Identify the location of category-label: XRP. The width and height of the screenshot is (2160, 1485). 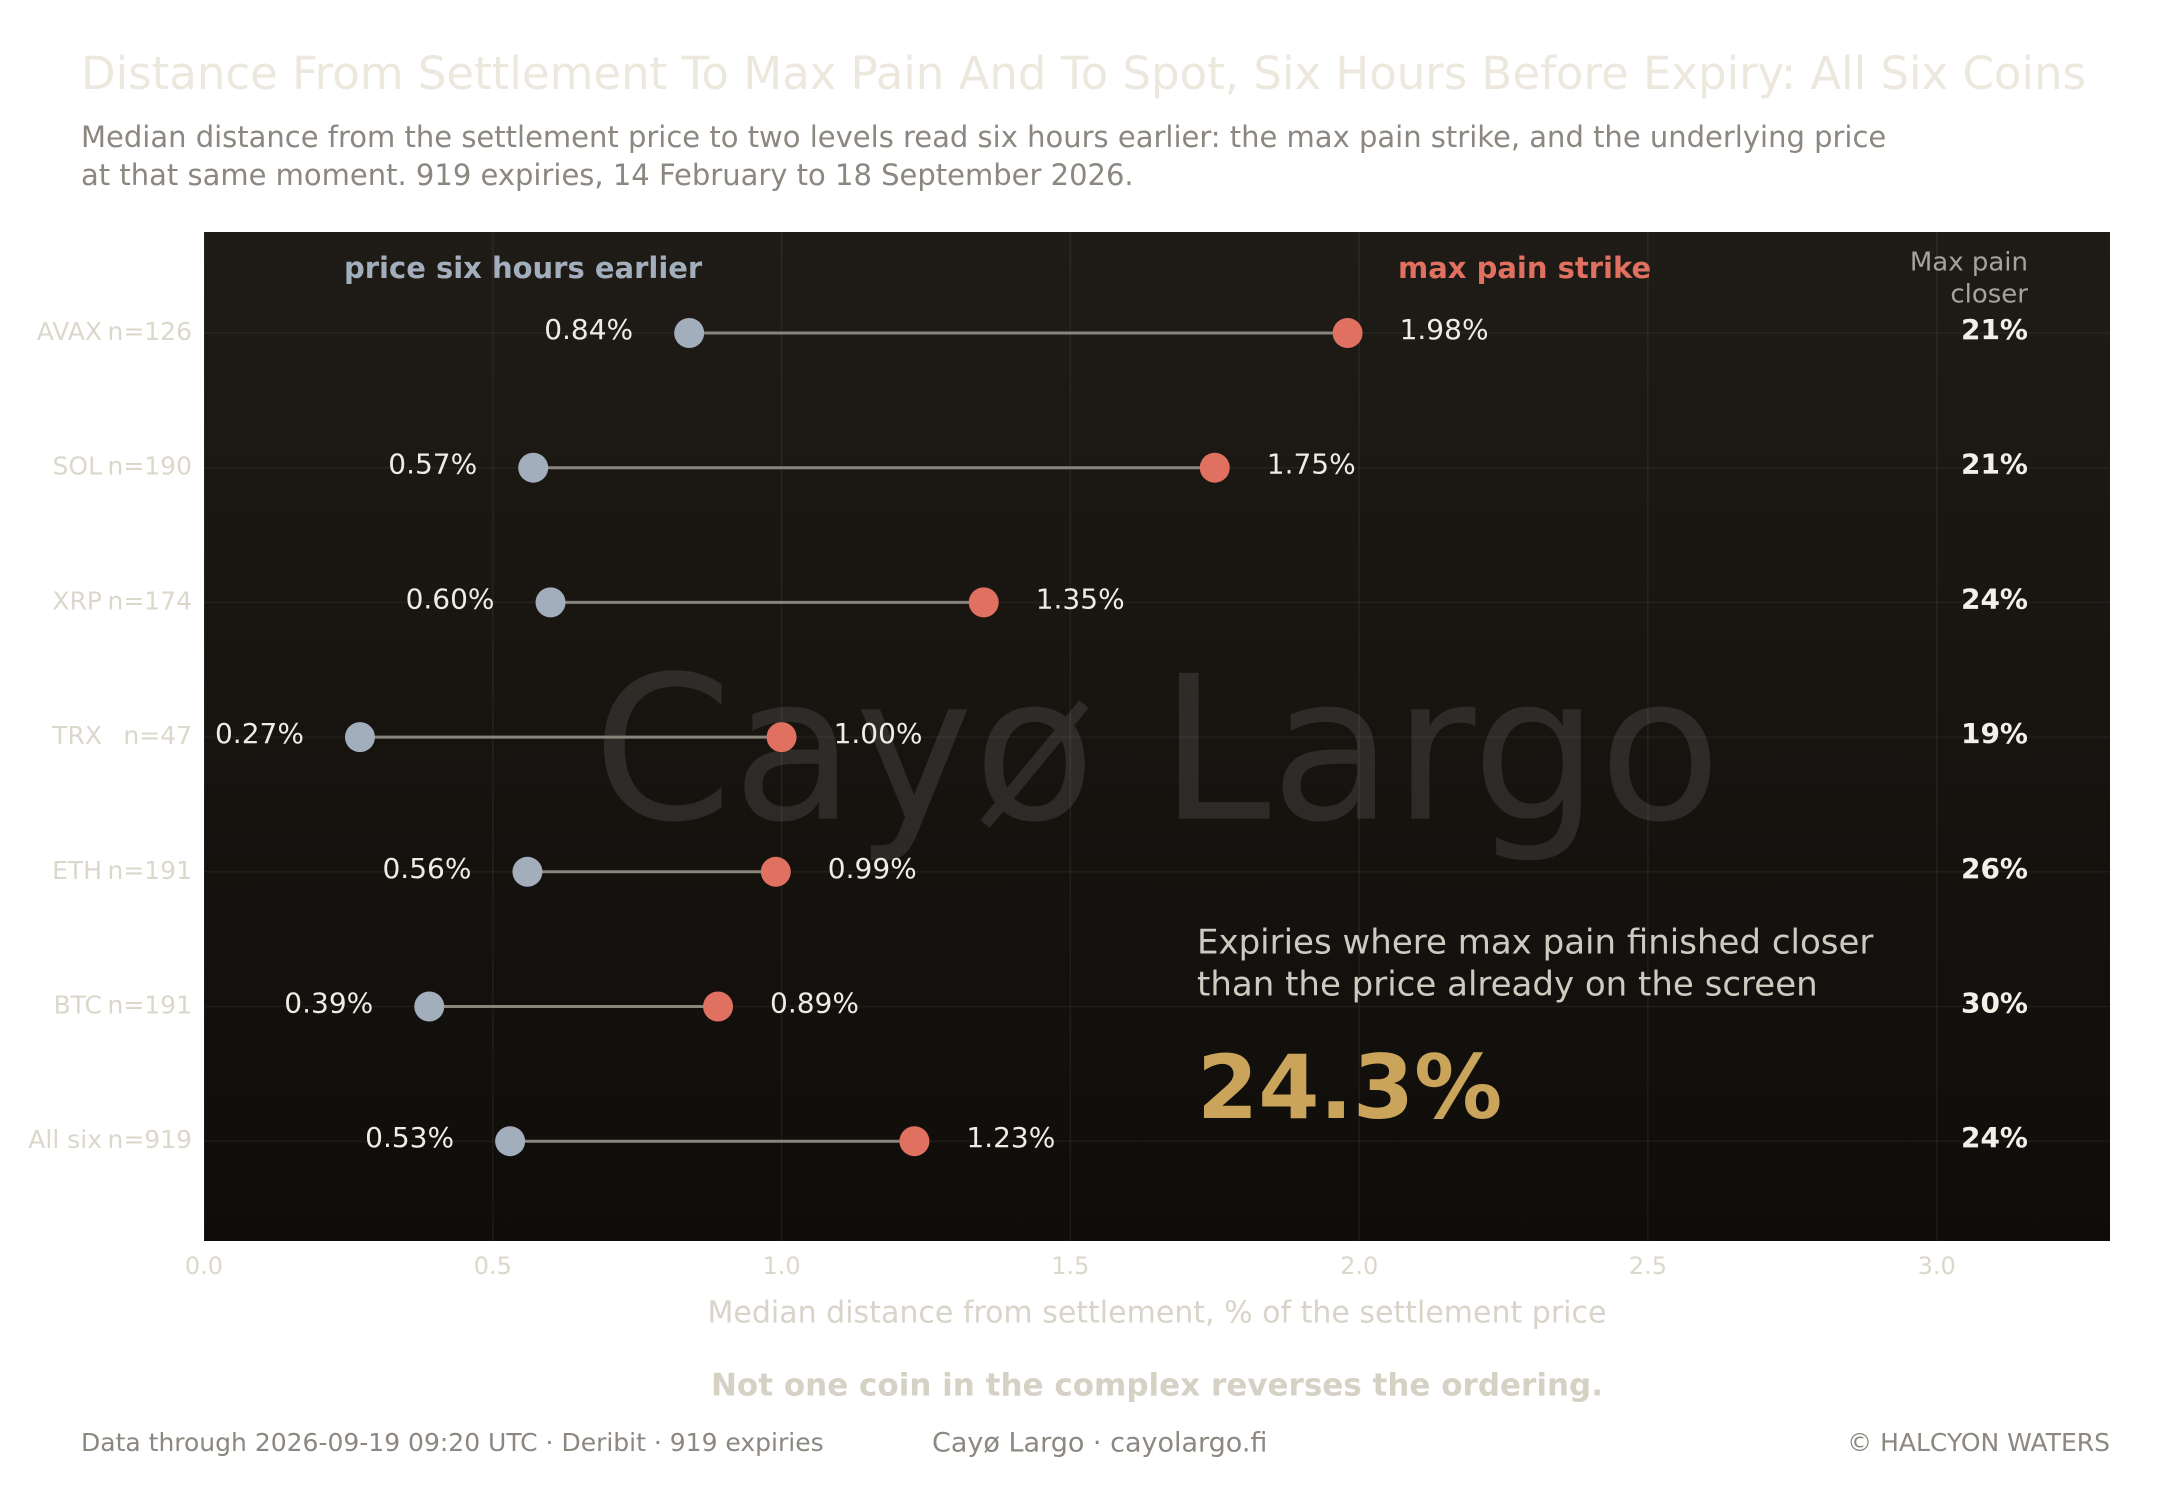
(77, 600).